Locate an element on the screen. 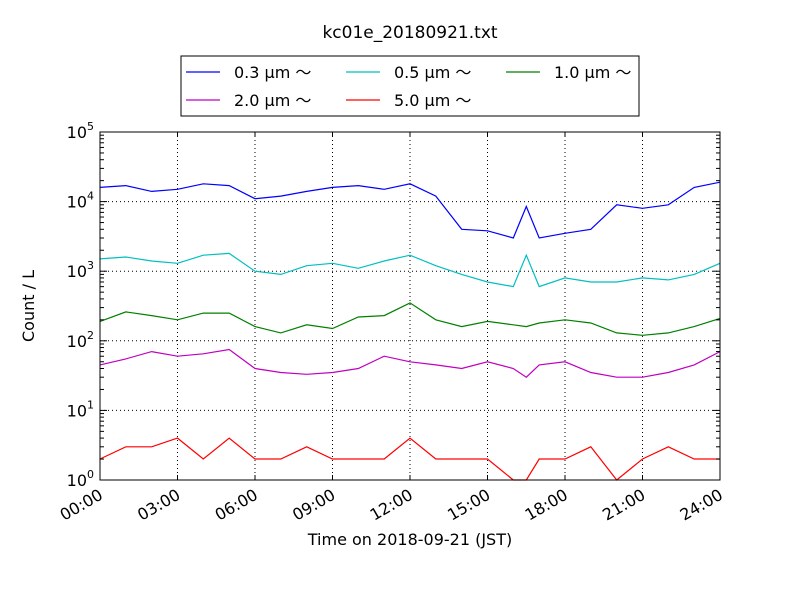 This screenshot has height=600, width=800. x-tick-label: 12:00 is located at coordinates (391, 505).